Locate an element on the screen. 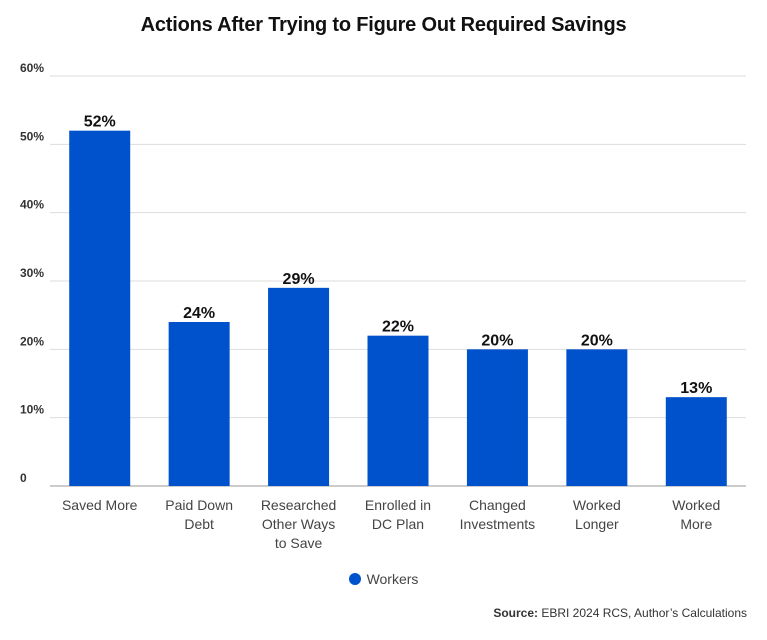 The height and width of the screenshot is (640, 767). y-axis-ticks: 0 10% 20% 30% 40% 50% 60% is located at coordinates (32, 273).